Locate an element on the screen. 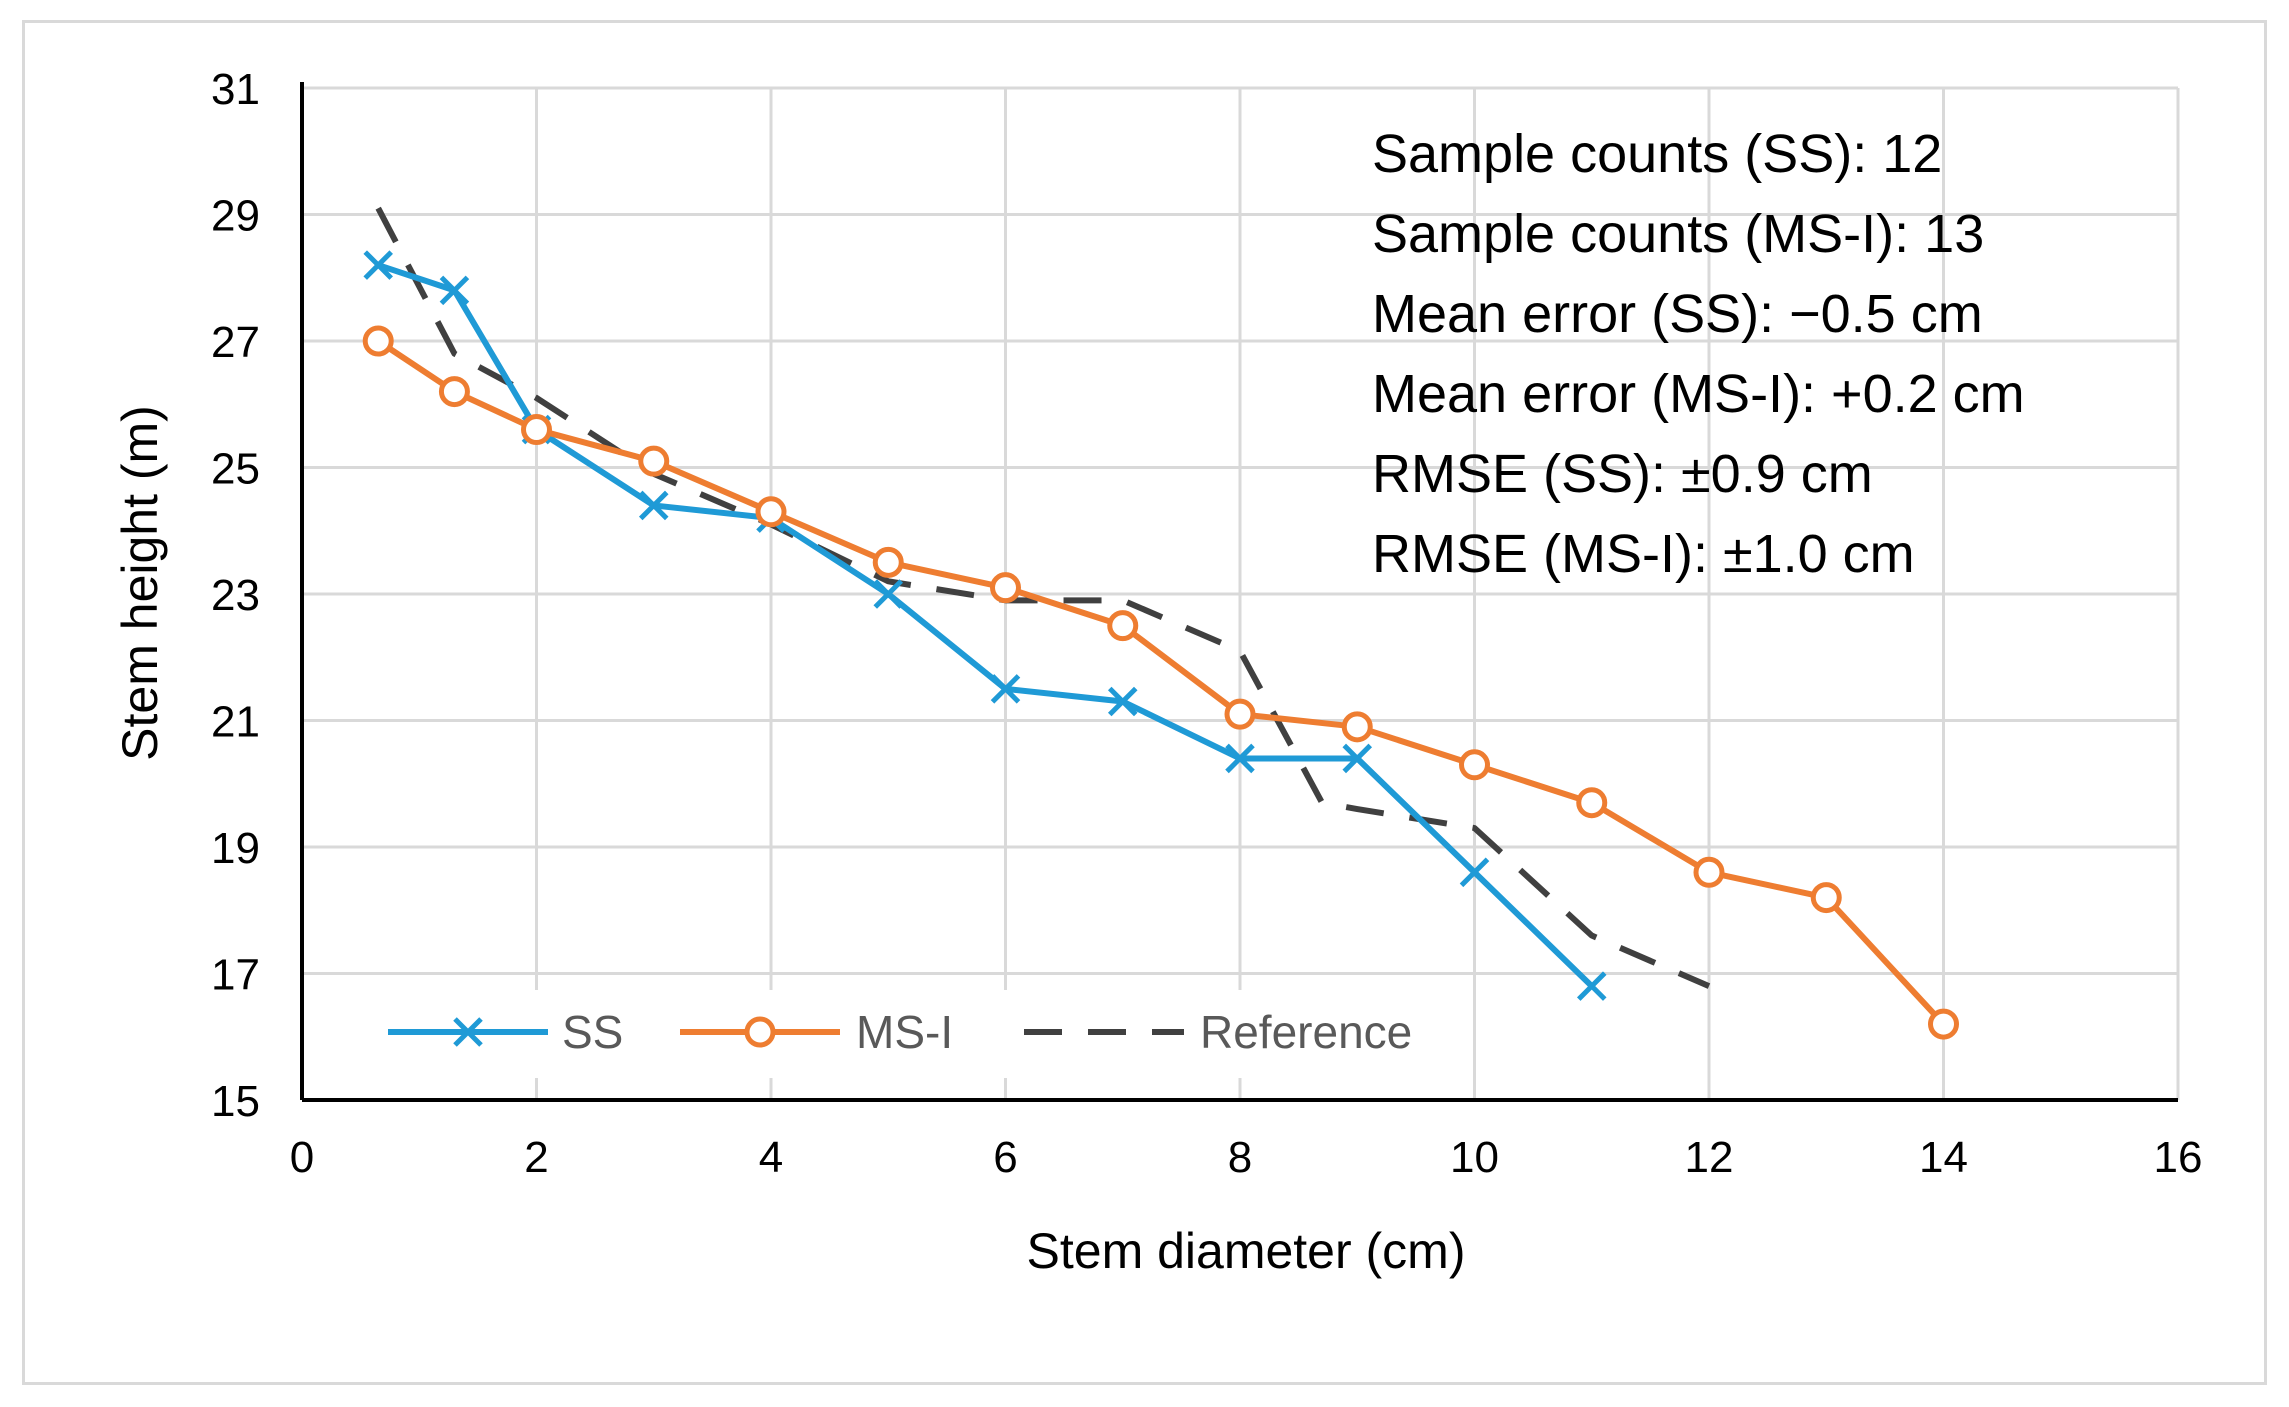  legend-background is located at coordinates (910, 1034).